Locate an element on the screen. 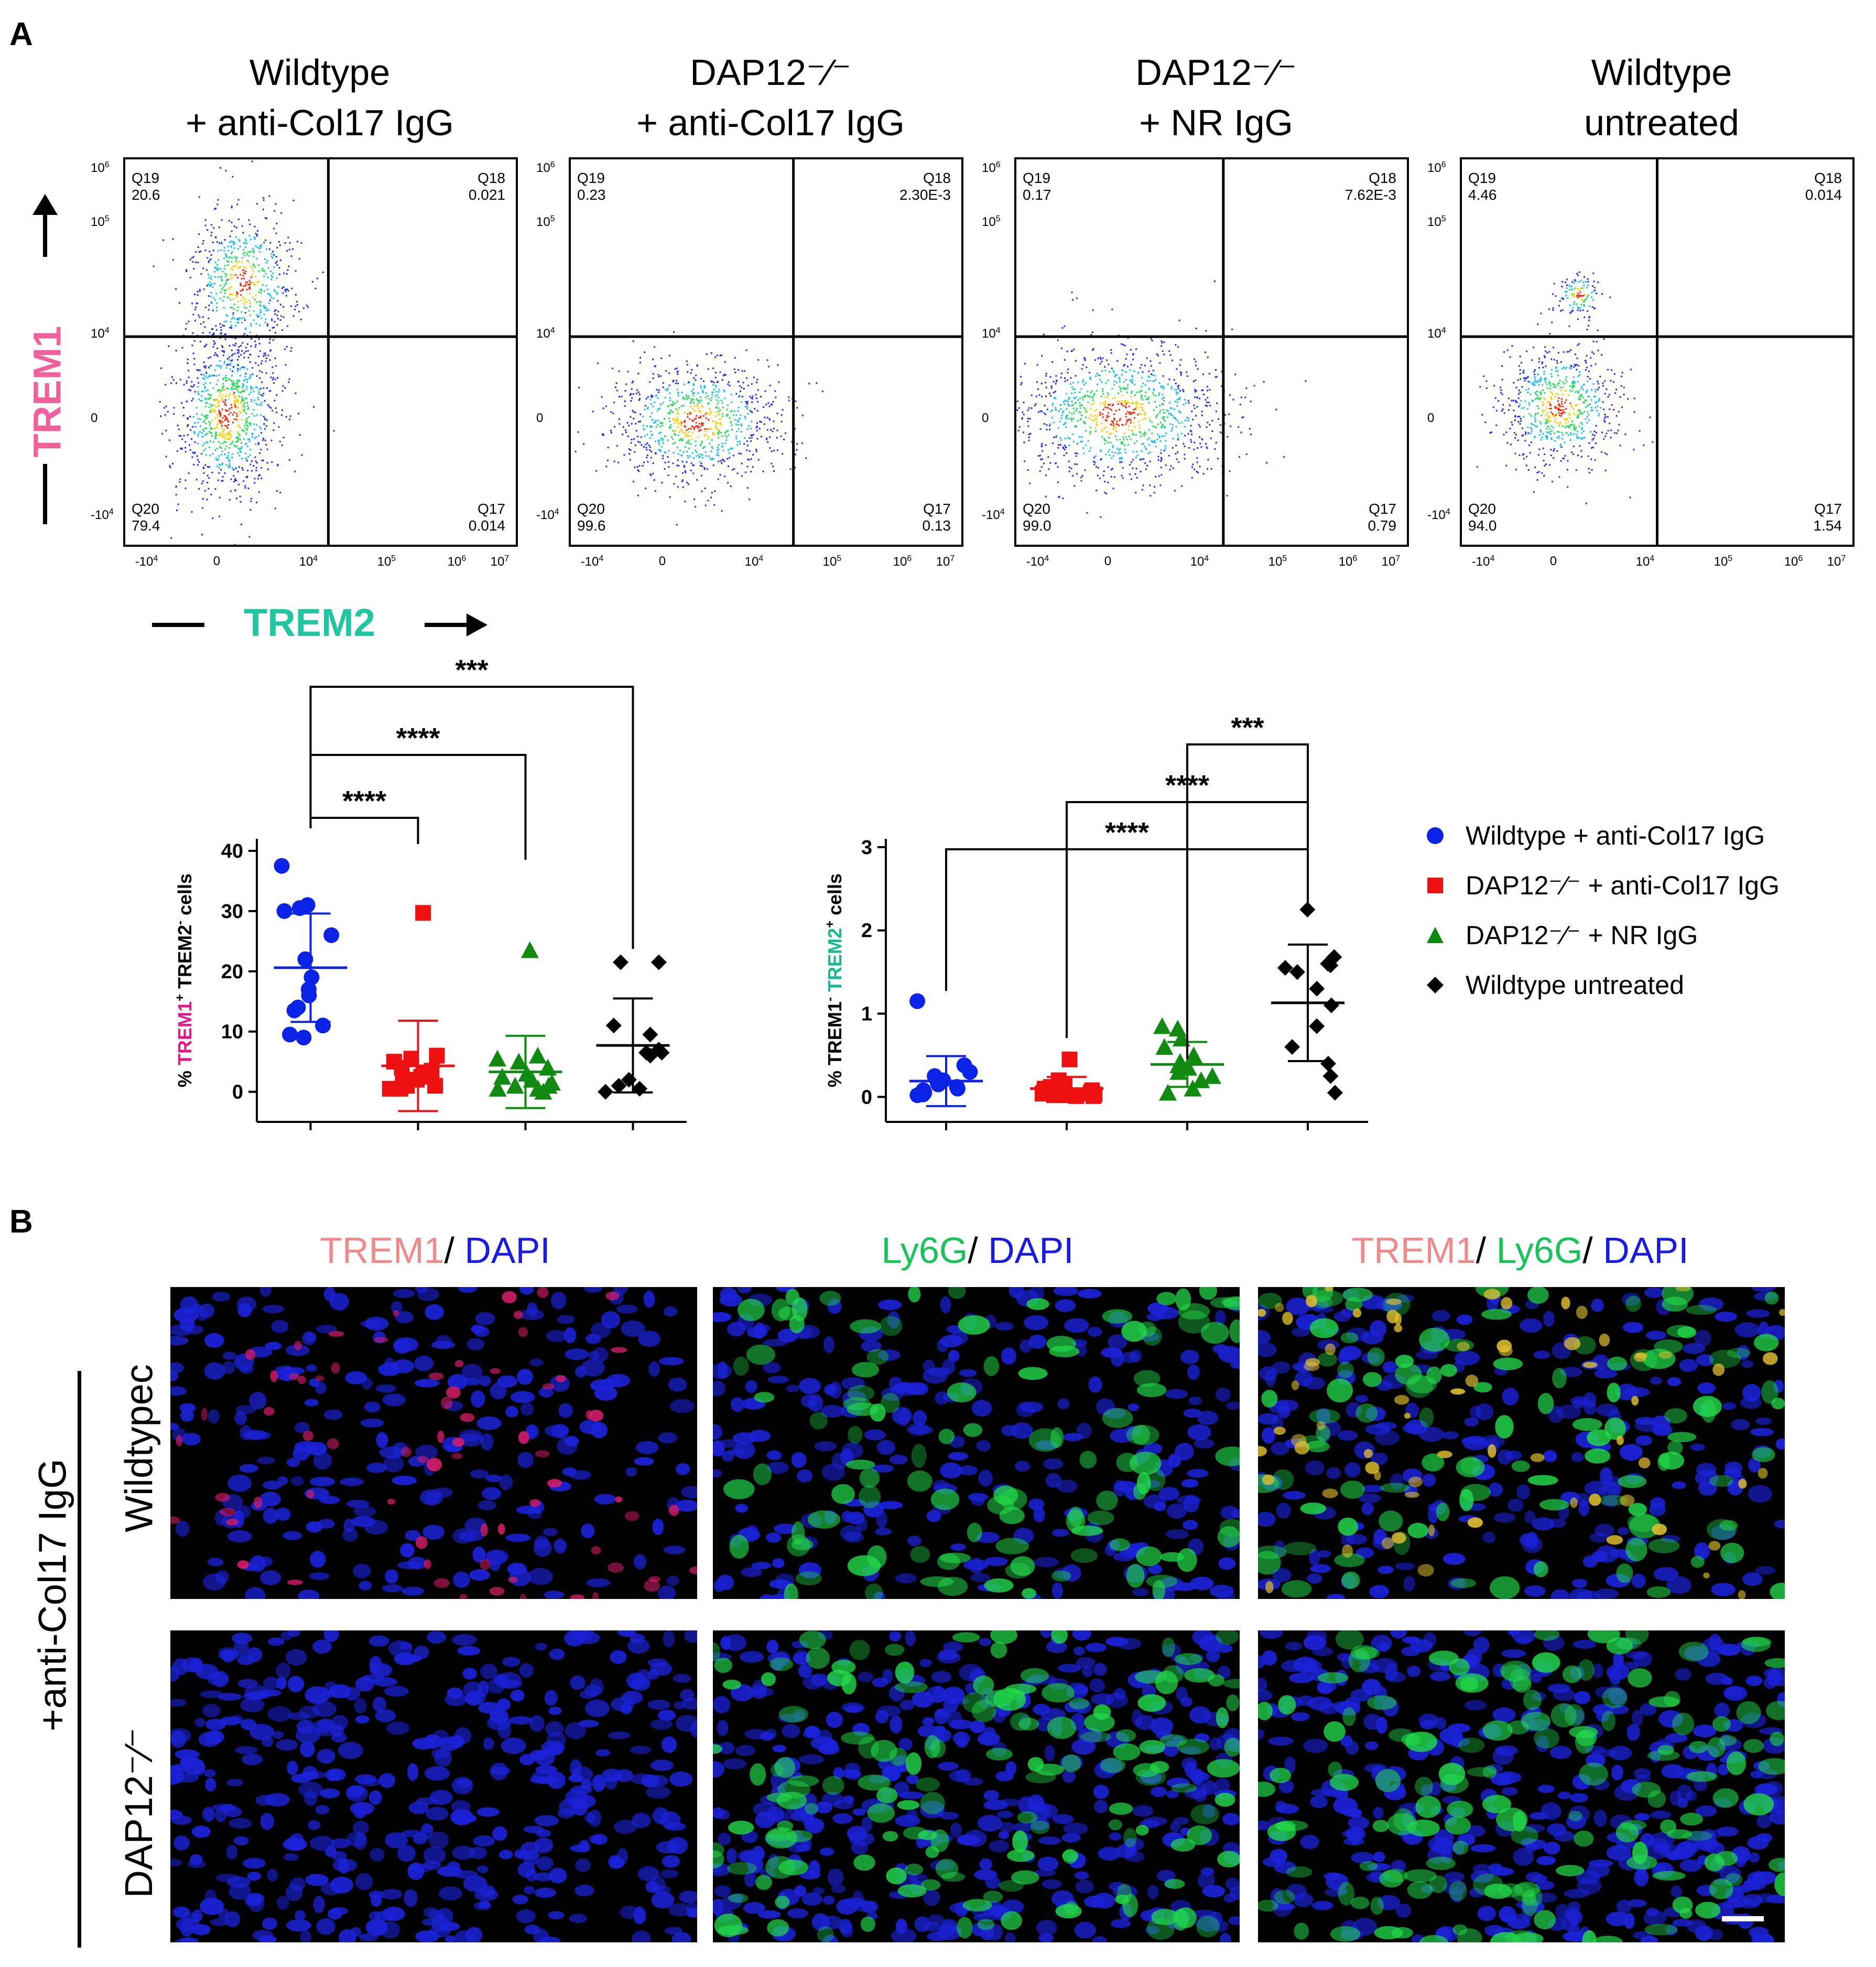  facs-x-tick: 10⁴ is located at coordinates (1199, 561).